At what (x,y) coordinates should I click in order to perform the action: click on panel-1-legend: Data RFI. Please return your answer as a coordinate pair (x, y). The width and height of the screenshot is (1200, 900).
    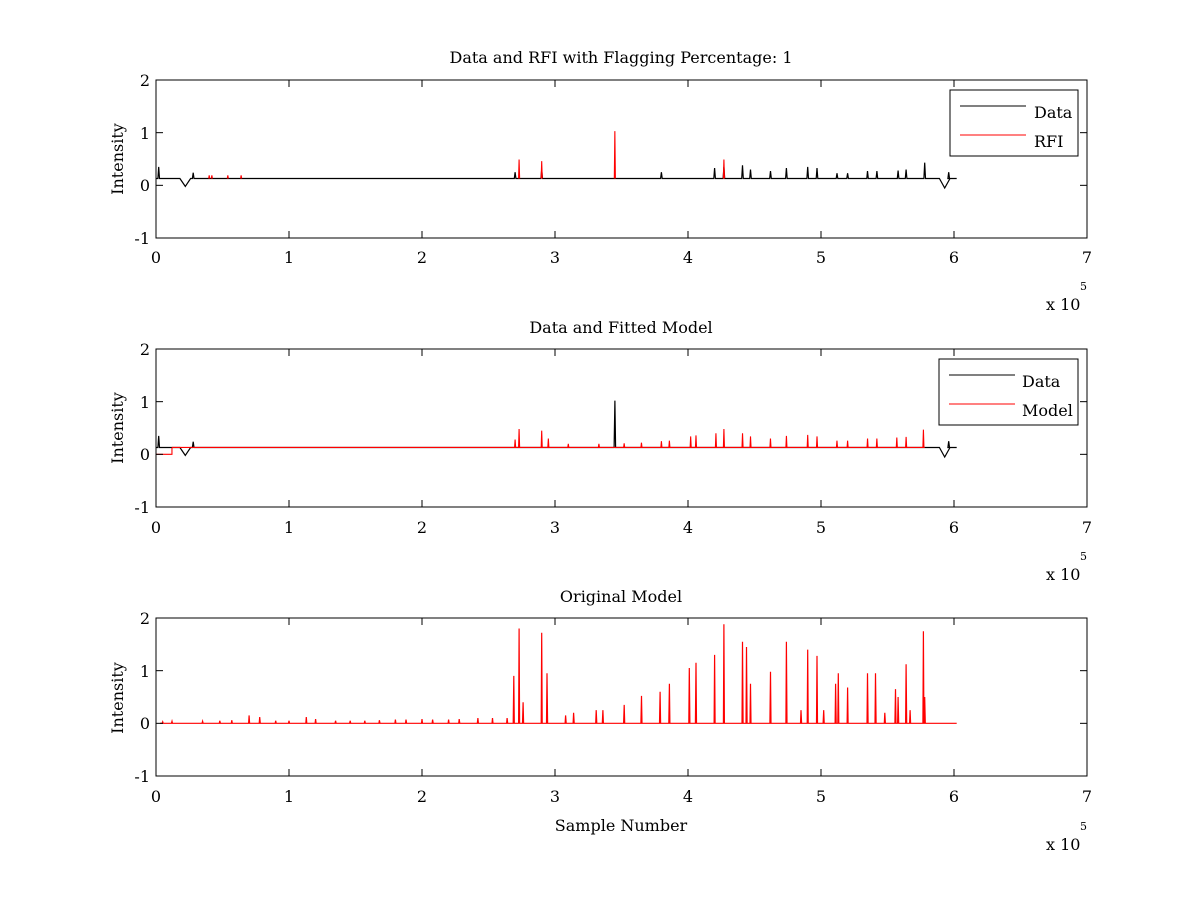
    Looking at the image, I should click on (1014, 123).